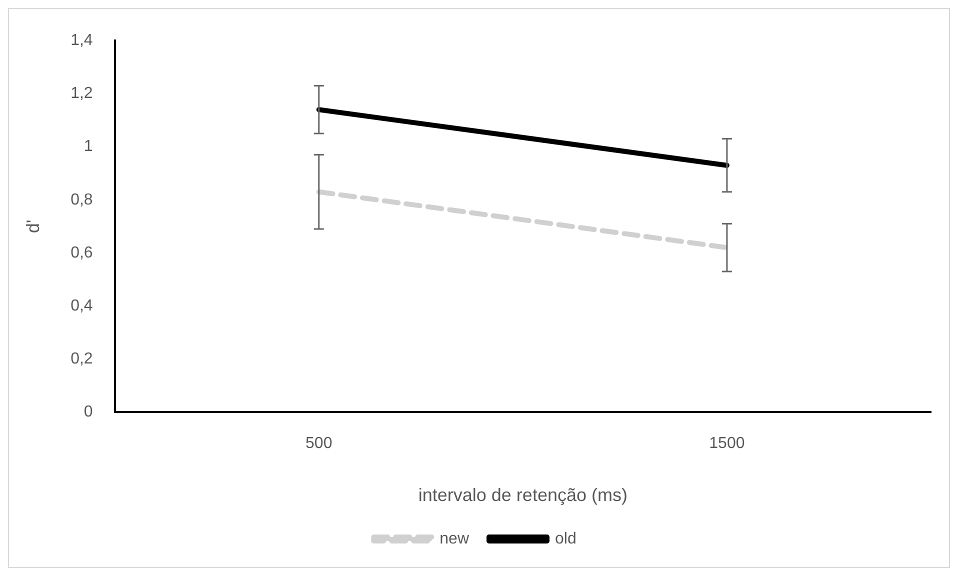 This screenshot has width=959, height=577. What do you see at coordinates (81, 359) in the screenshot?
I see `y-tick-label: 0,2` at bounding box center [81, 359].